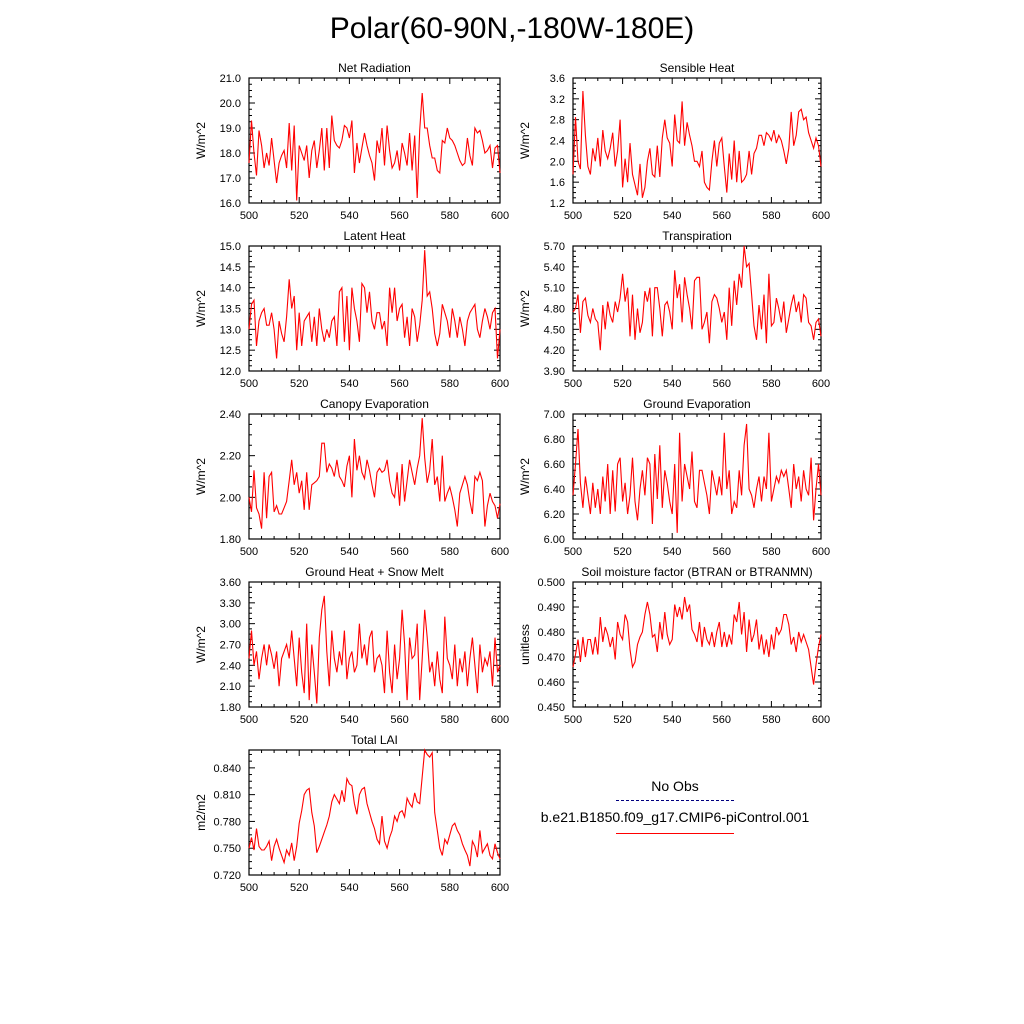 The height and width of the screenshot is (1024, 1024). What do you see at coordinates (554, 465) in the screenshot?
I see `y-tick-label: 6.60` at bounding box center [554, 465].